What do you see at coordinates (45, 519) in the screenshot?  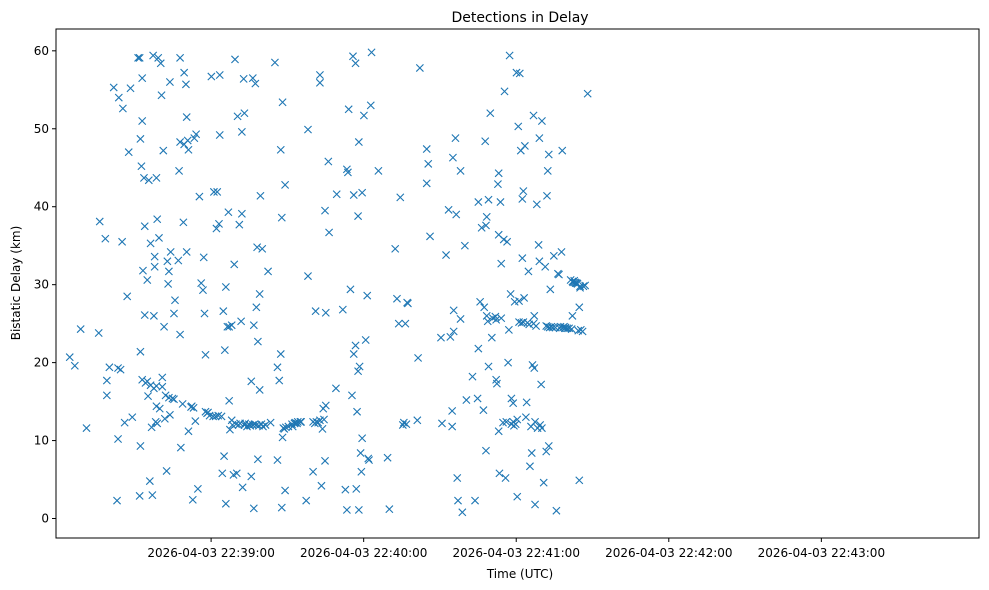 I see `y-tick-label: 0` at bounding box center [45, 519].